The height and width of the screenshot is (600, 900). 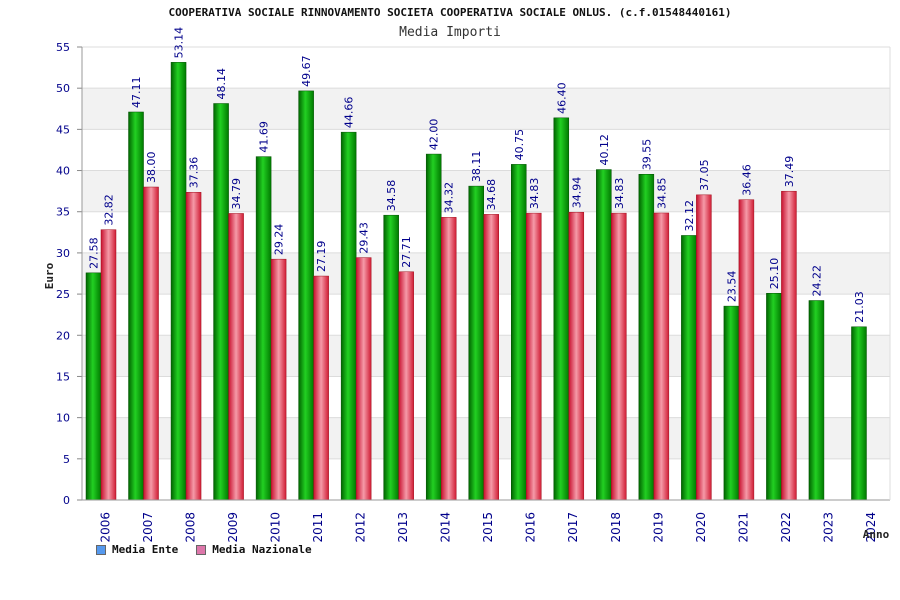 I want to click on data-label: 40.75, so click(x=519, y=145).